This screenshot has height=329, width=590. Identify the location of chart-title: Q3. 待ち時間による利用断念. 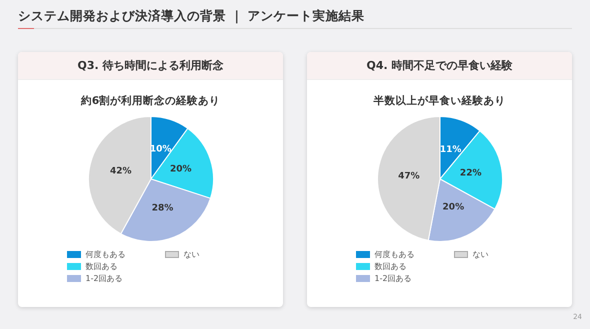
(150, 66).